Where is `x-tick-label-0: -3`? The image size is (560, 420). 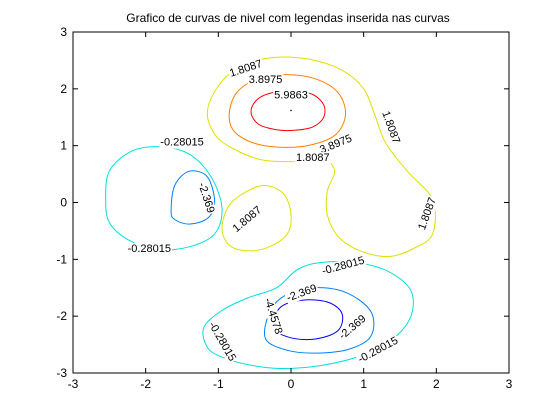 x-tick-label-0: -3 is located at coordinates (73, 384).